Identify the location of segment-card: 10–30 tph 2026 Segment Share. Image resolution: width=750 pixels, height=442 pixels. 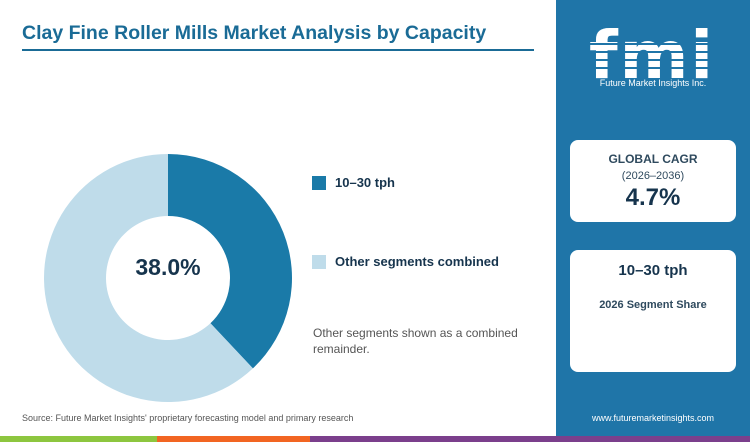
(653, 311).